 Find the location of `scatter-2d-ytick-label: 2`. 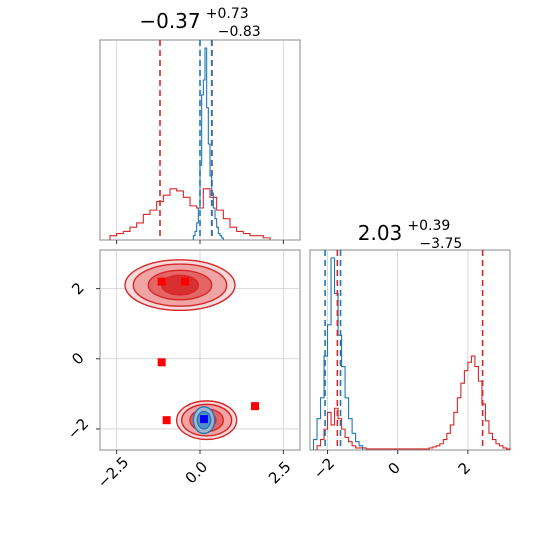

scatter-2d-ytick-label: 2 is located at coordinates (77, 288).